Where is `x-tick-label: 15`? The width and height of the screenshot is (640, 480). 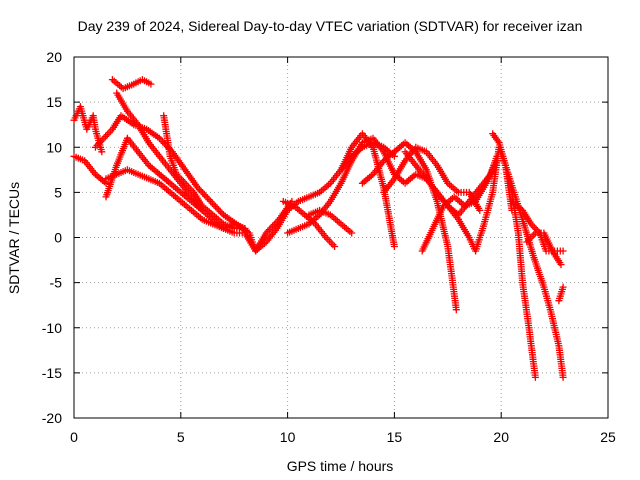 x-tick-label: 15 is located at coordinates (395, 437).